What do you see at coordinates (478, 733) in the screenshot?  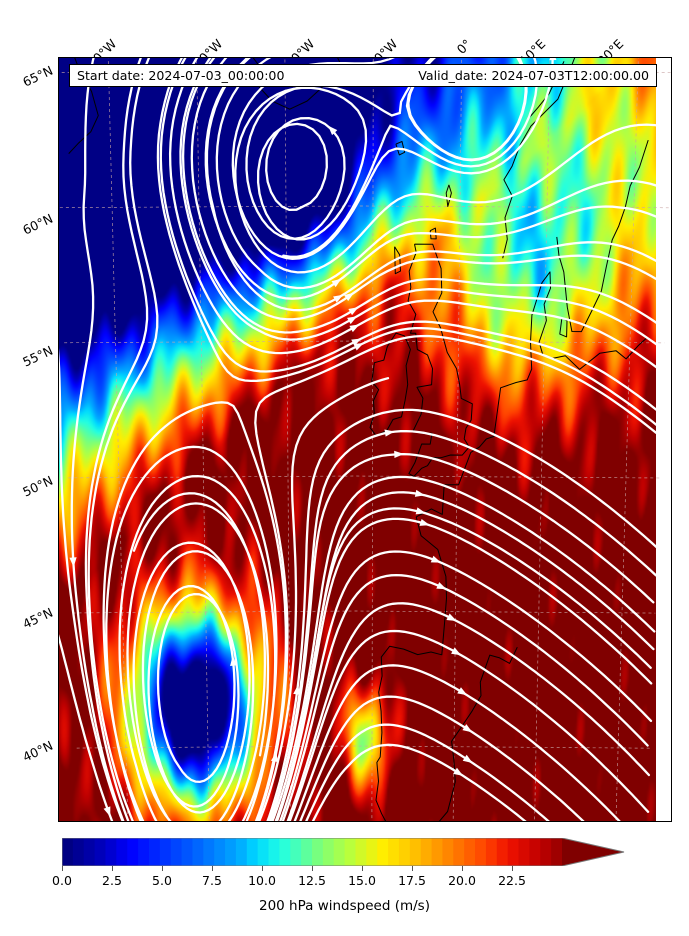 I see `coastline-med_france` at bounding box center [478, 733].